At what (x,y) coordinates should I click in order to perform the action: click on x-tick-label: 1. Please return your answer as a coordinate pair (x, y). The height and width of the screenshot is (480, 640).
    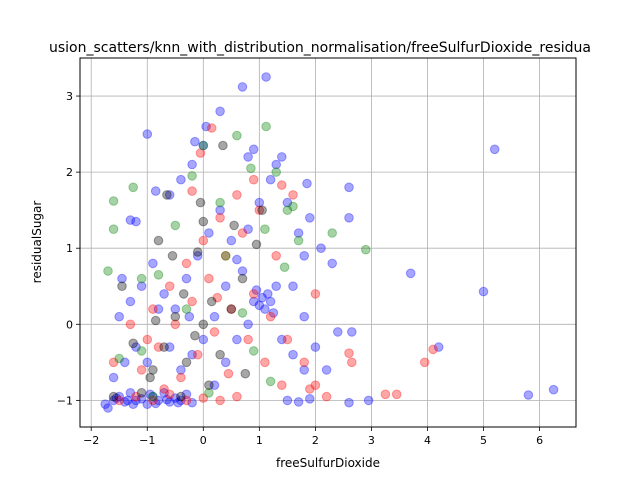
    Looking at the image, I should click on (259, 440).